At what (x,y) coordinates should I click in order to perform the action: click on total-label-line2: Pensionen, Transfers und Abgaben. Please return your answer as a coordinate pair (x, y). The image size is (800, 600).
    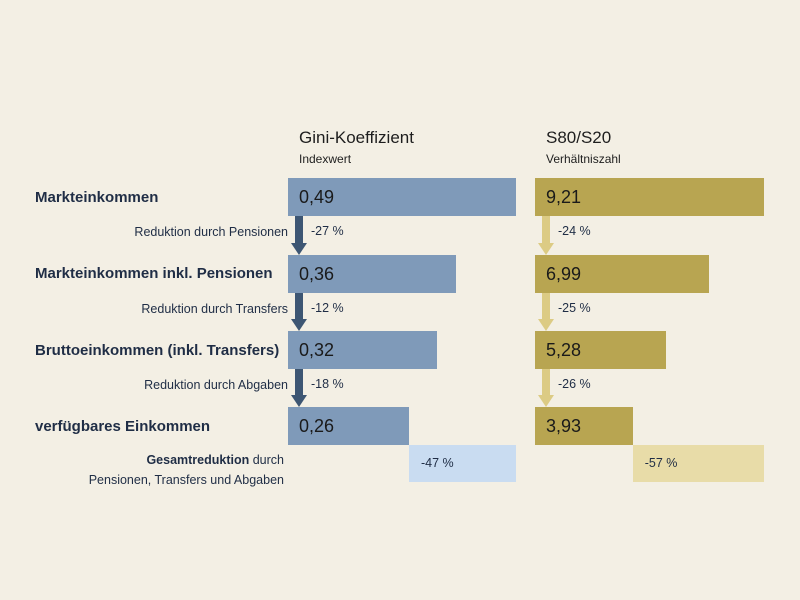
    Looking at the image, I should click on (186, 480).